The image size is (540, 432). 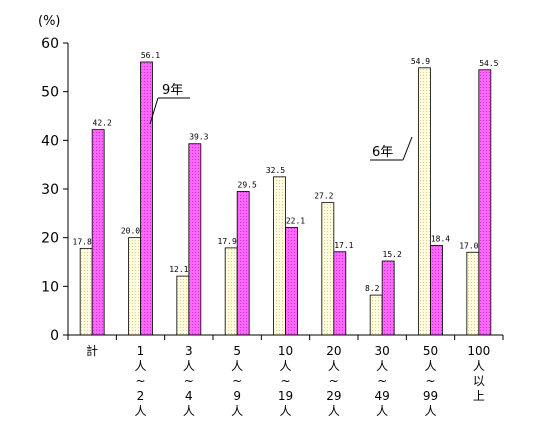 I want to click on y-tick-label: 10, so click(x=50, y=287).